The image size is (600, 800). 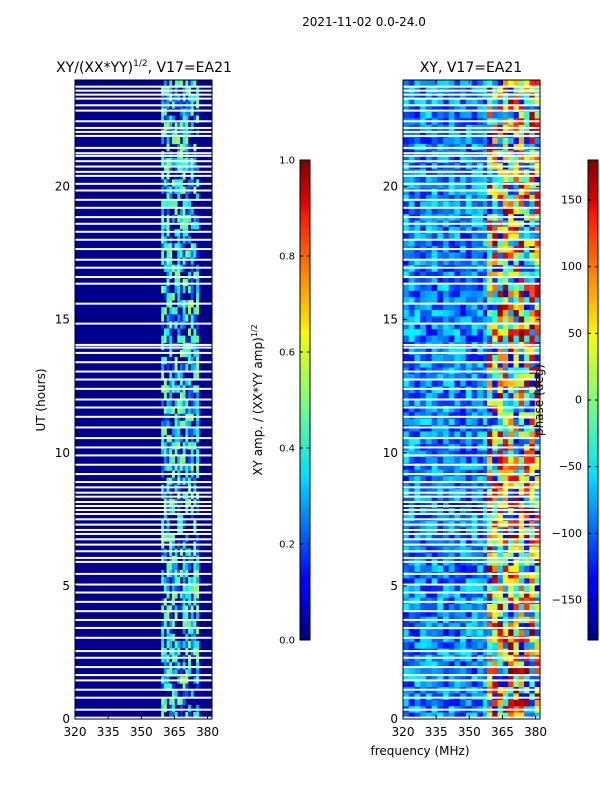 I want to click on figure-suptitle: 2021-11-02 0.0-24.0, so click(x=364, y=22).